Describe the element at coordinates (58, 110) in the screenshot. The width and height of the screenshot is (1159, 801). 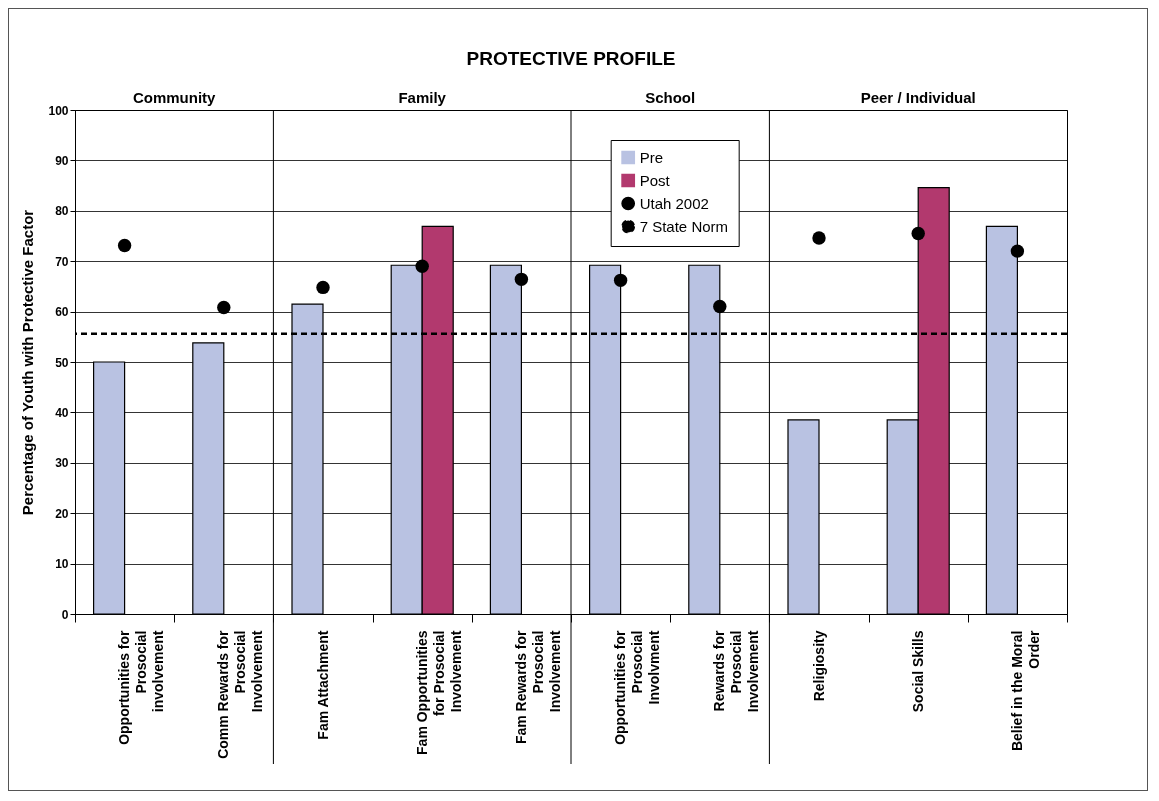
I see `y-tick-label: 100` at that location.